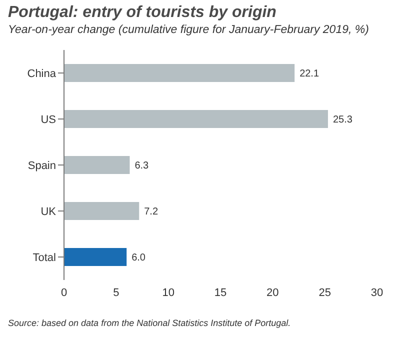 The image size is (393, 338). Describe the element at coordinates (342, 120) in the screenshot. I see `data-label: 25.3` at that location.